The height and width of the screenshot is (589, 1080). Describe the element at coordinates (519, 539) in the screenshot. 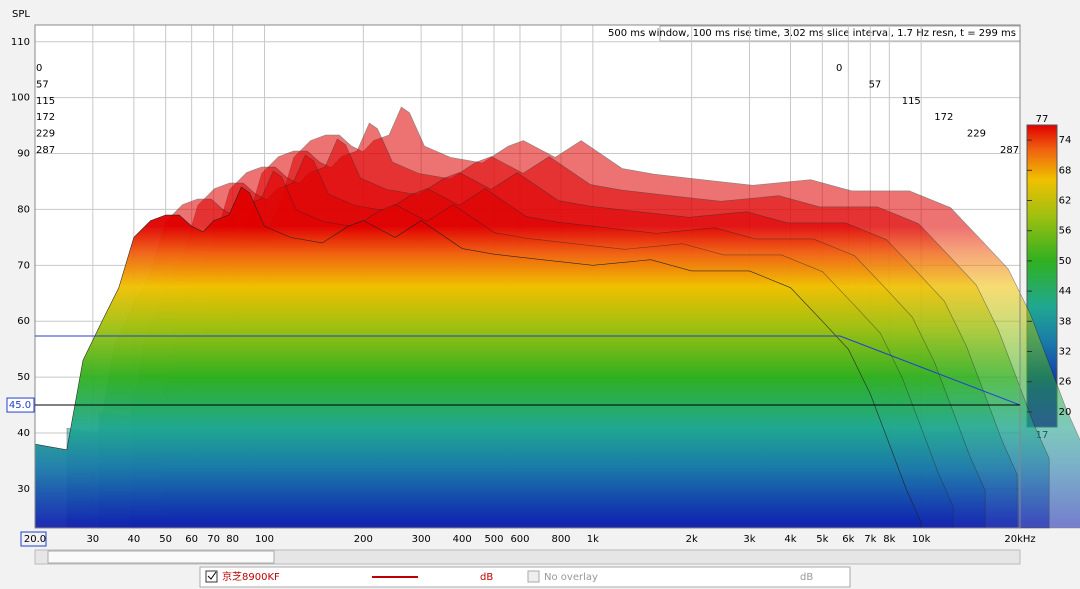

I see `x-tick-label: 600` at that location.